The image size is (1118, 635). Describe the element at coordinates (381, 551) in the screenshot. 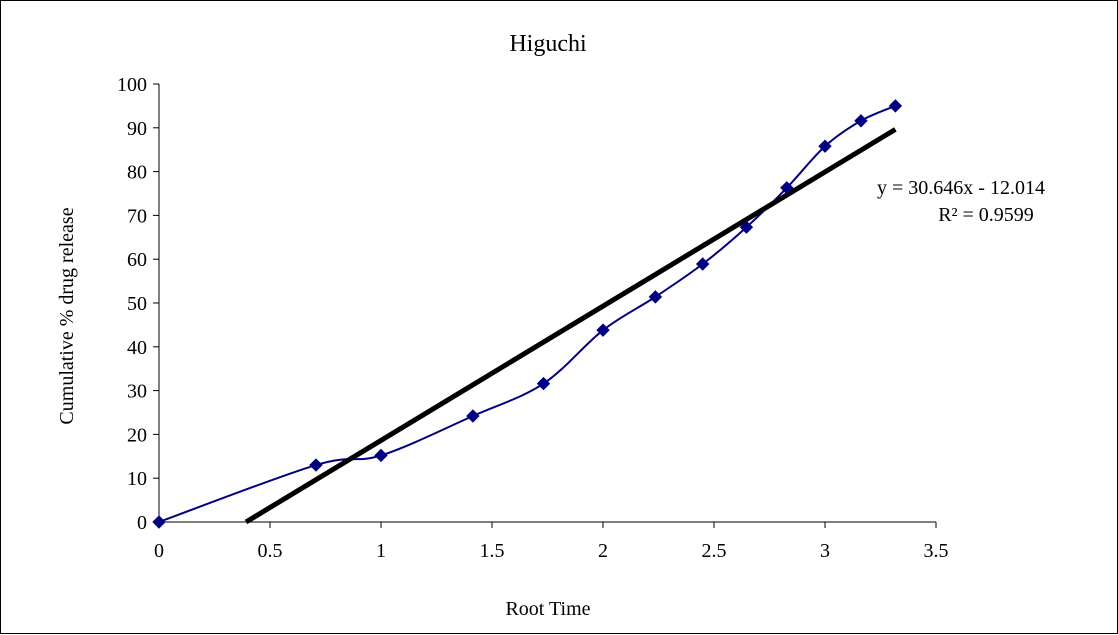

I see `x-tick-label: 1` at that location.